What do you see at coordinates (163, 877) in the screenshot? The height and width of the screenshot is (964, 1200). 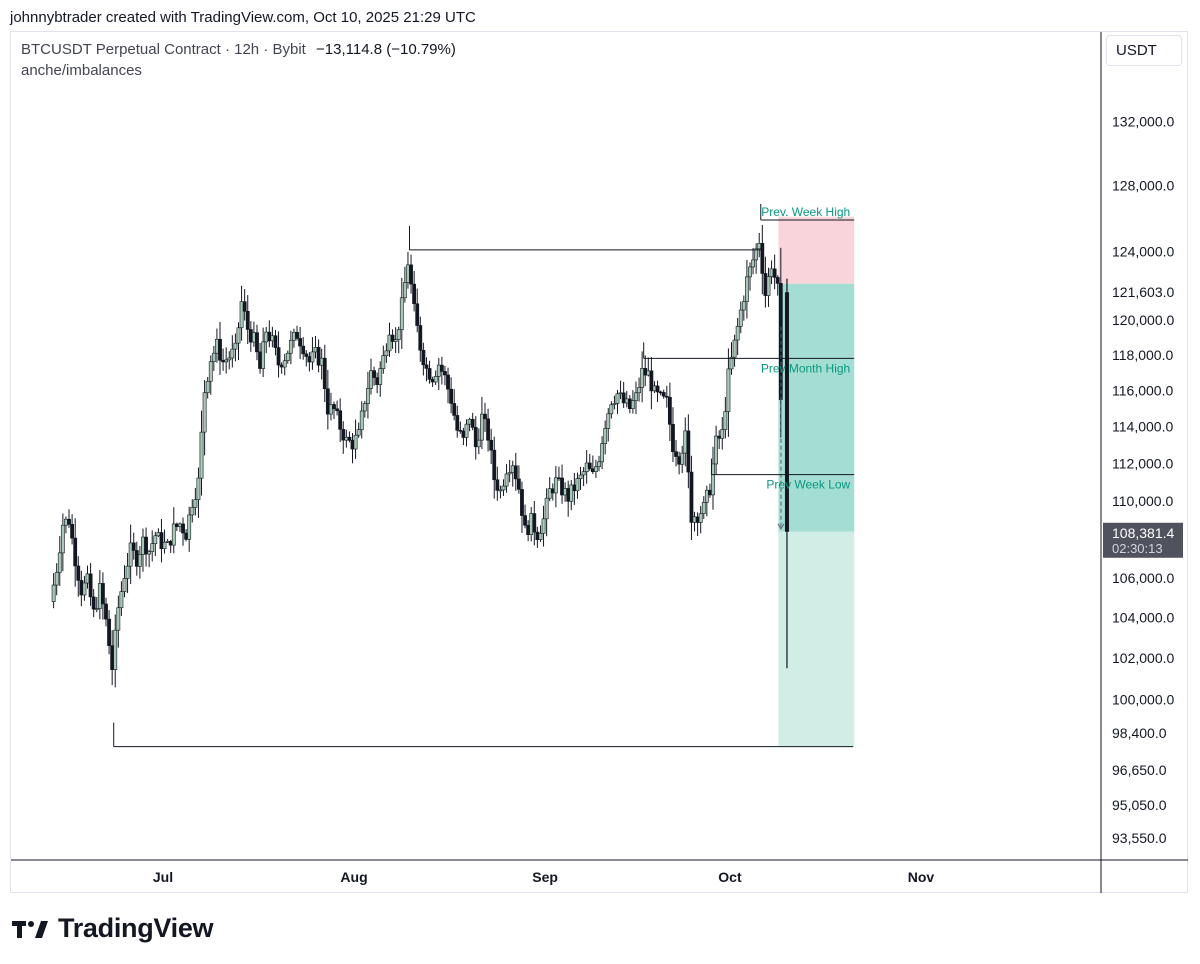 I see `x-tick-label: Jul` at bounding box center [163, 877].